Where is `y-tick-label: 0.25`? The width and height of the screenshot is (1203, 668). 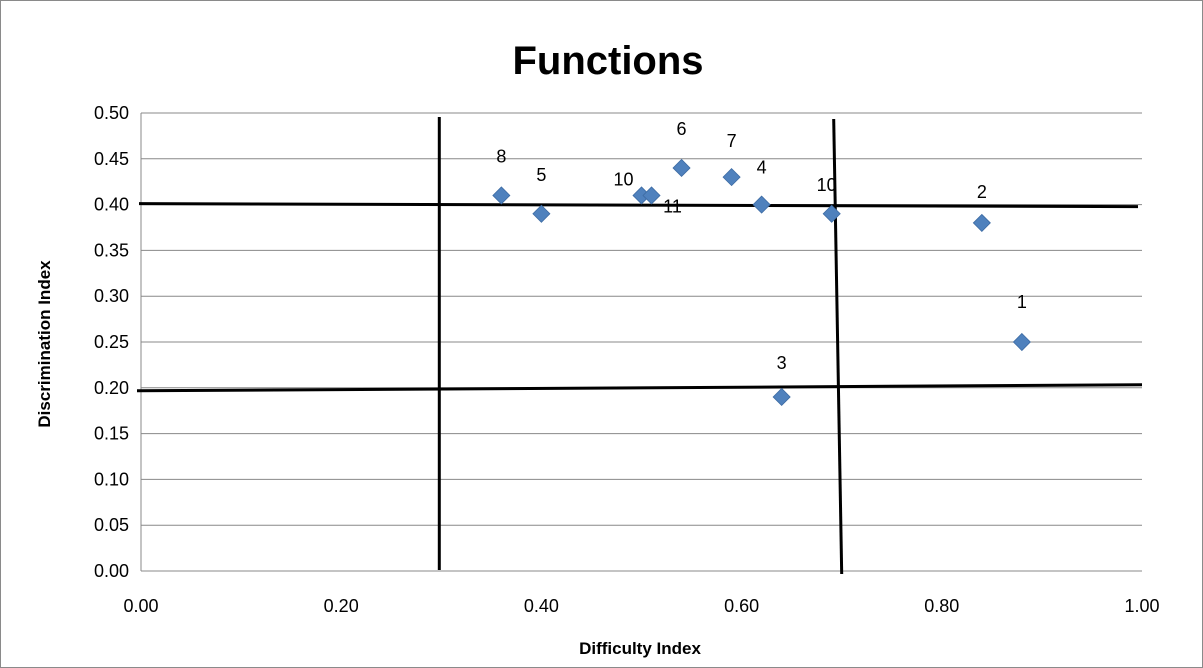 y-tick-label: 0.25 is located at coordinates (111, 342).